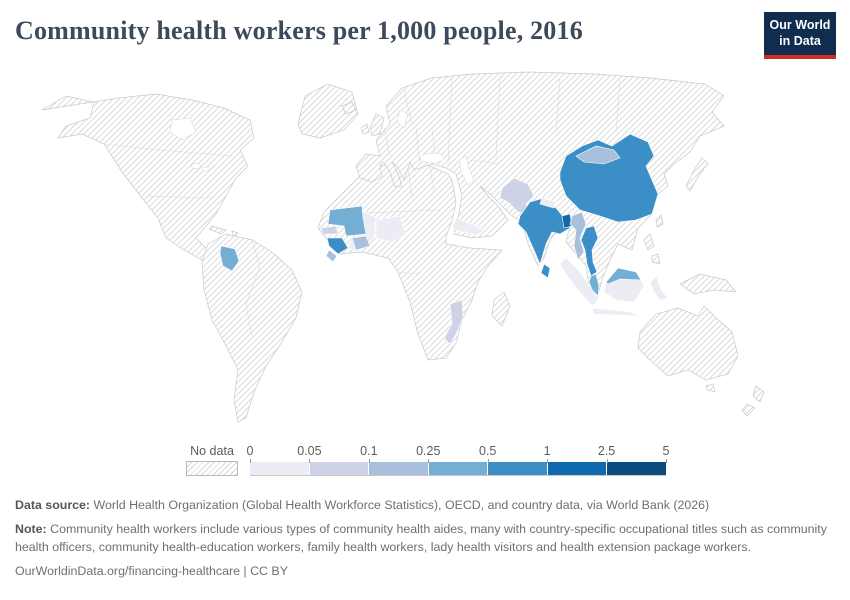  What do you see at coordinates (206, 169) in the screenshot?
I see `great-lake-east` at bounding box center [206, 169].